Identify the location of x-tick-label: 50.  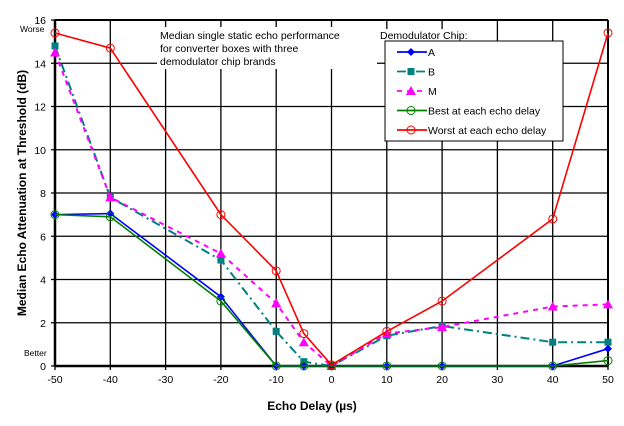
(608, 380).